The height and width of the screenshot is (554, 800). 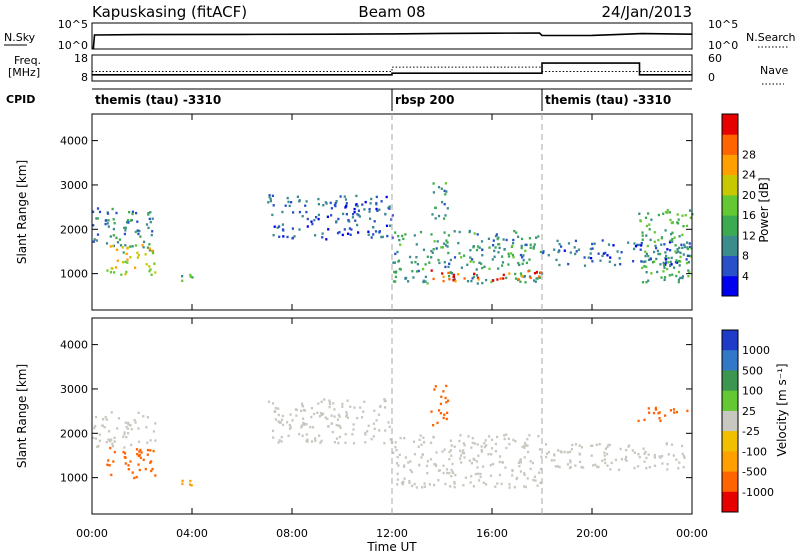 I want to click on y-tick-label: 1000, so click(x=74, y=274).